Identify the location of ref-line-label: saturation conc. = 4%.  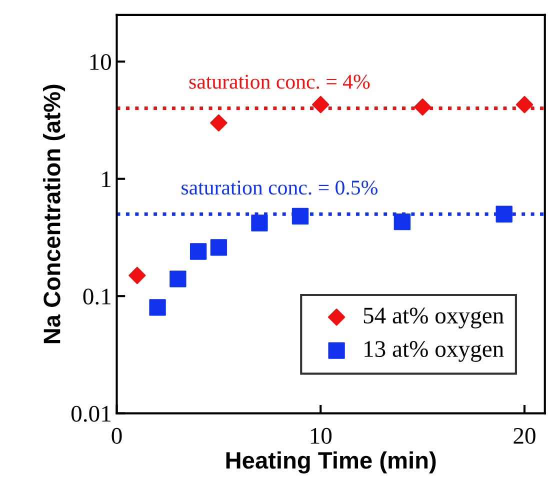
(279, 81).